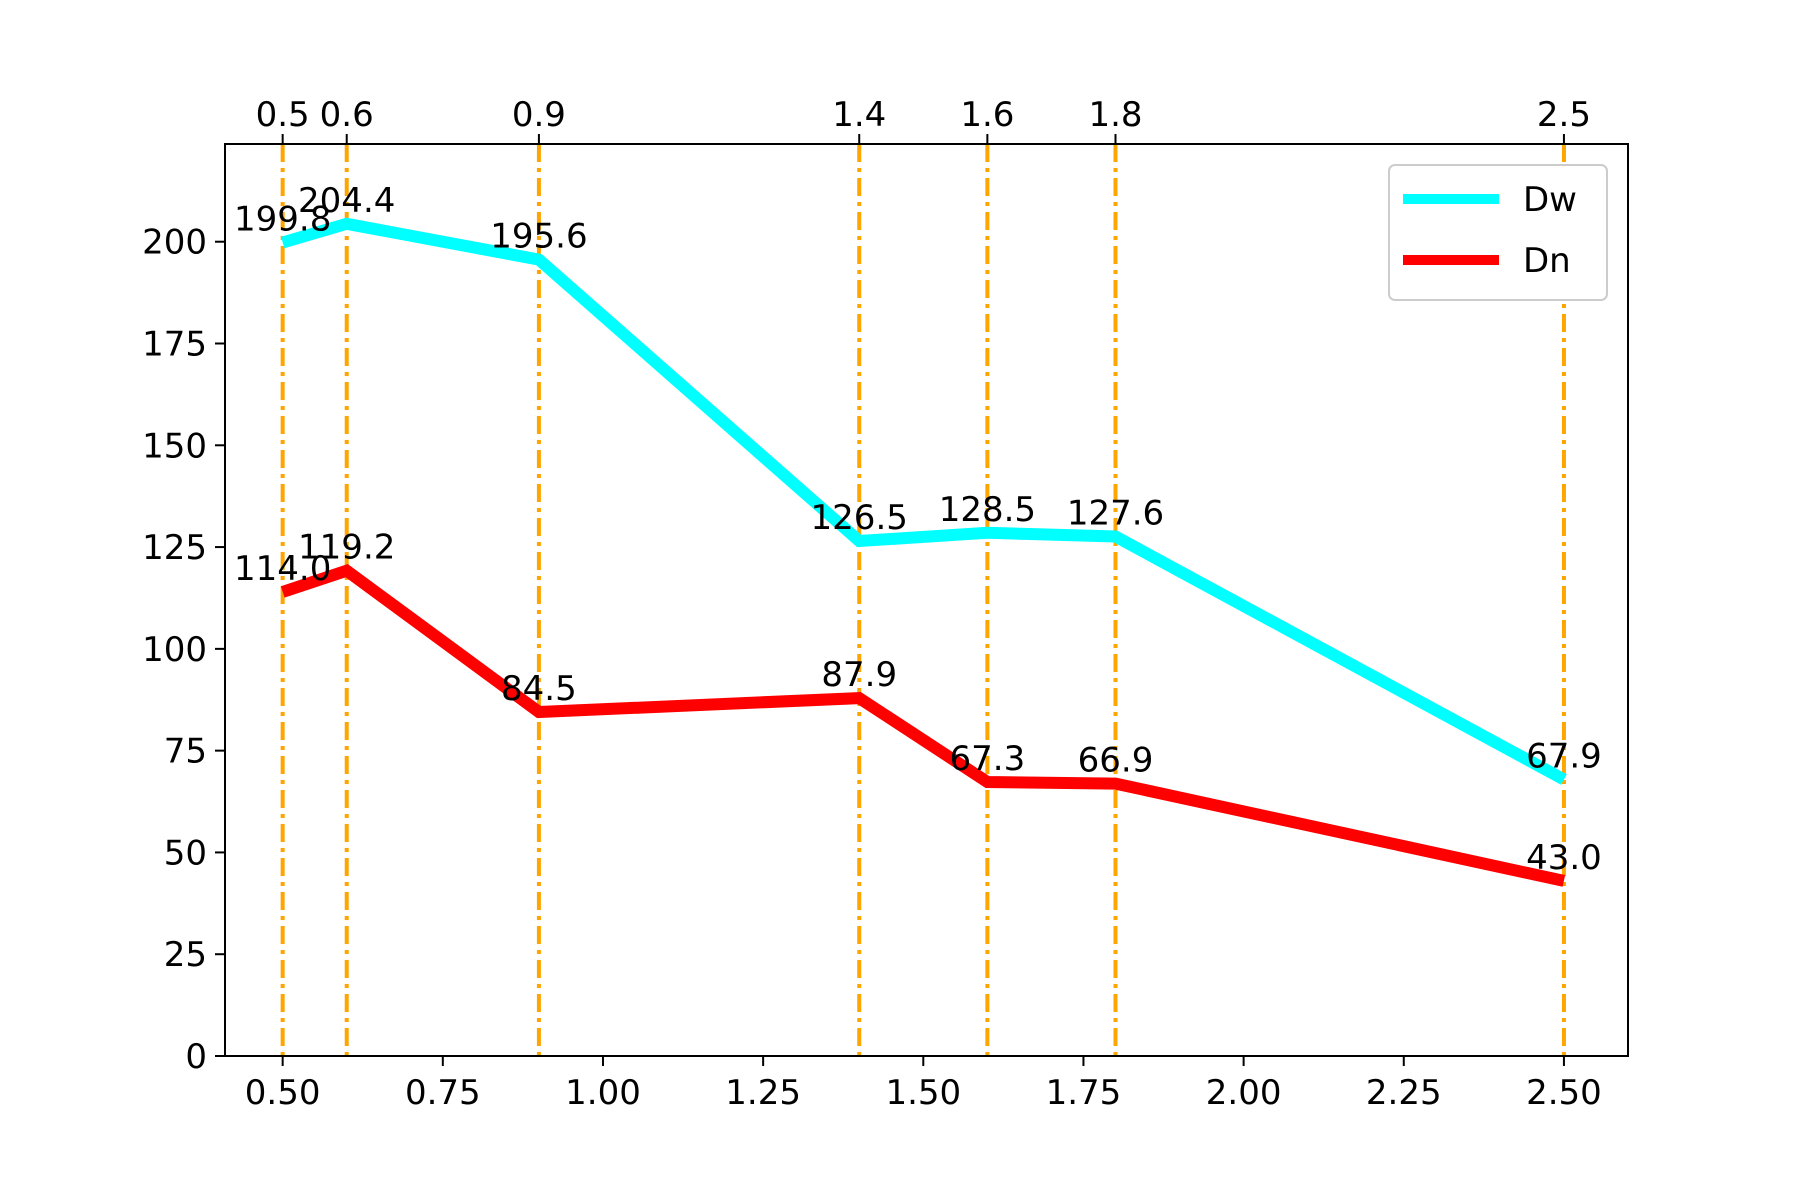 This screenshot has width=1800, height=1200. I want to click on top-tick-label-5: 1.8, so click(1115, 115).